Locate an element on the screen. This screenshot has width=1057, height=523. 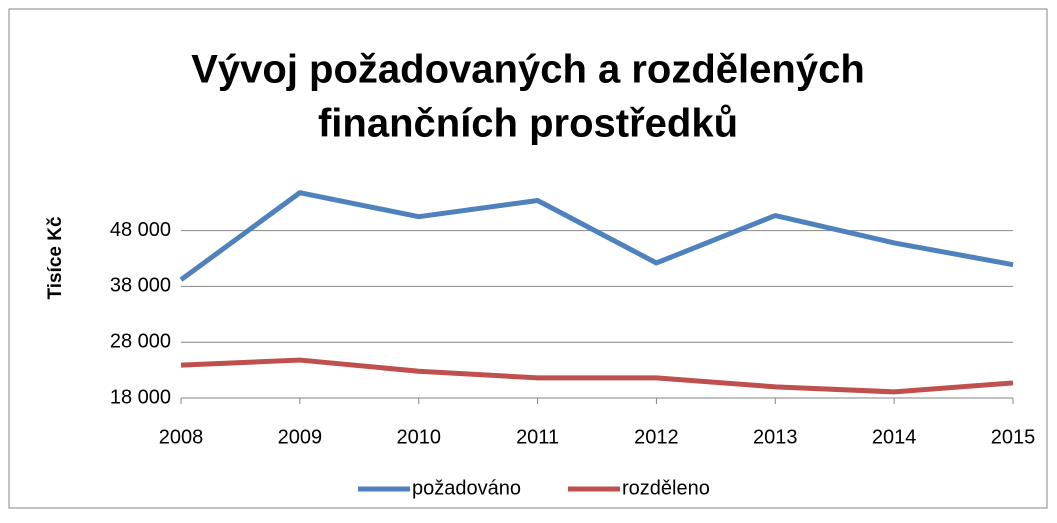
chart-title: Vývoj požadovaných a rozdělených is located at coordinates (528, 70).